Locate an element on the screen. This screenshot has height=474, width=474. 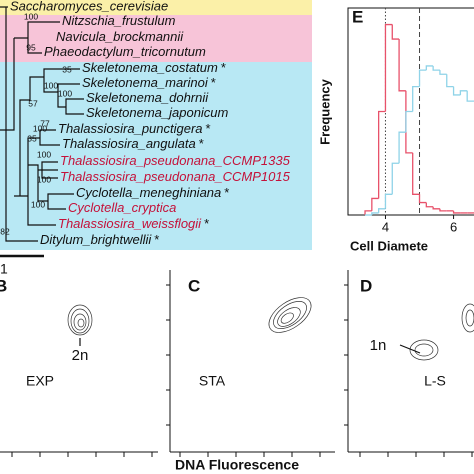
taxon-label: Cyclotella_cryptica is located at coordinates (122, 207).